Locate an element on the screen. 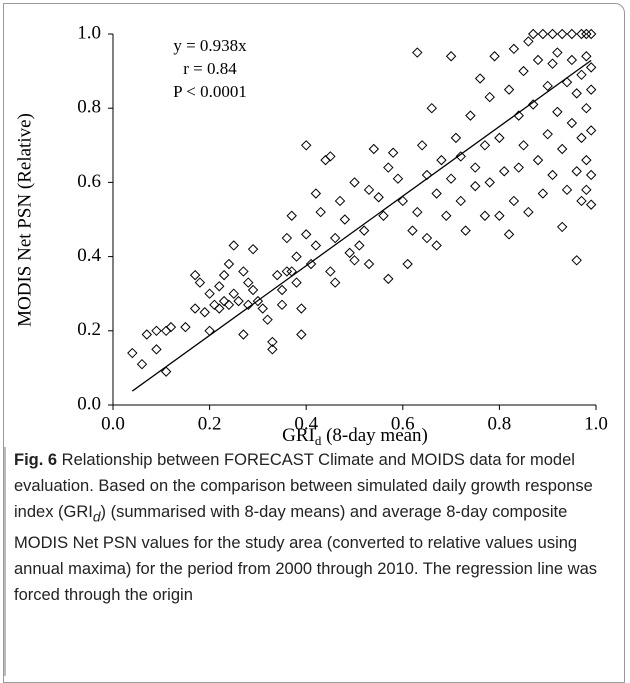  y-axis-label: MODIS Net PSN (Relative) is located at coordinates (24, 220).